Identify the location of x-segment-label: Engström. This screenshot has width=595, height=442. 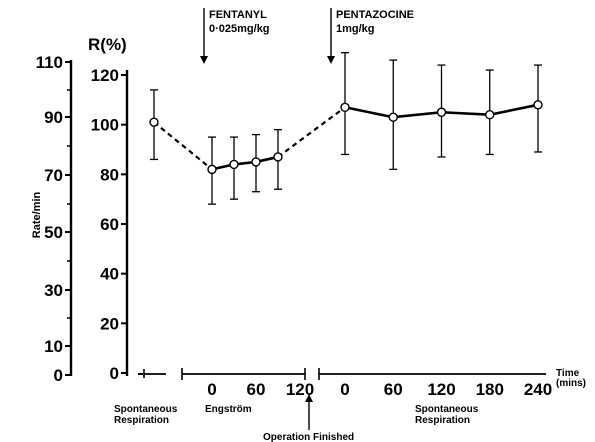
(228, 409).